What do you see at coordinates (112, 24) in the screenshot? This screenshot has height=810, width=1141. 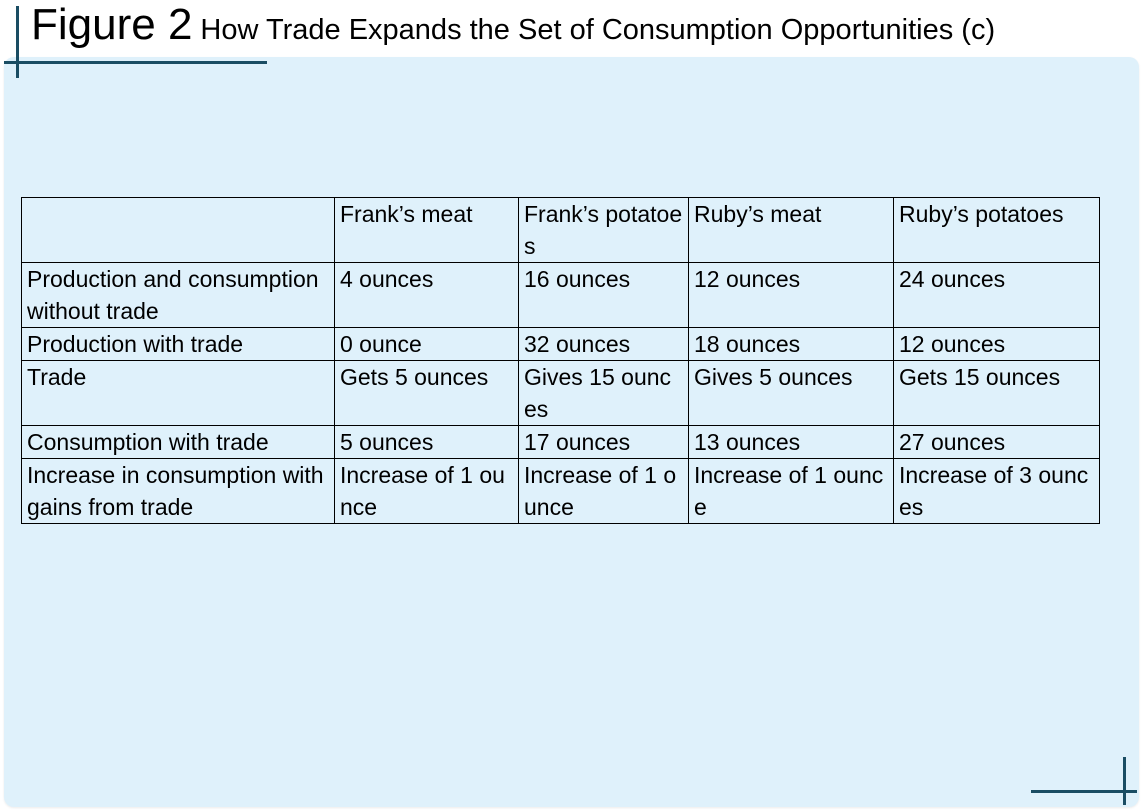 I see `figure-label: Figure 2` at bounding box center [112, 24].